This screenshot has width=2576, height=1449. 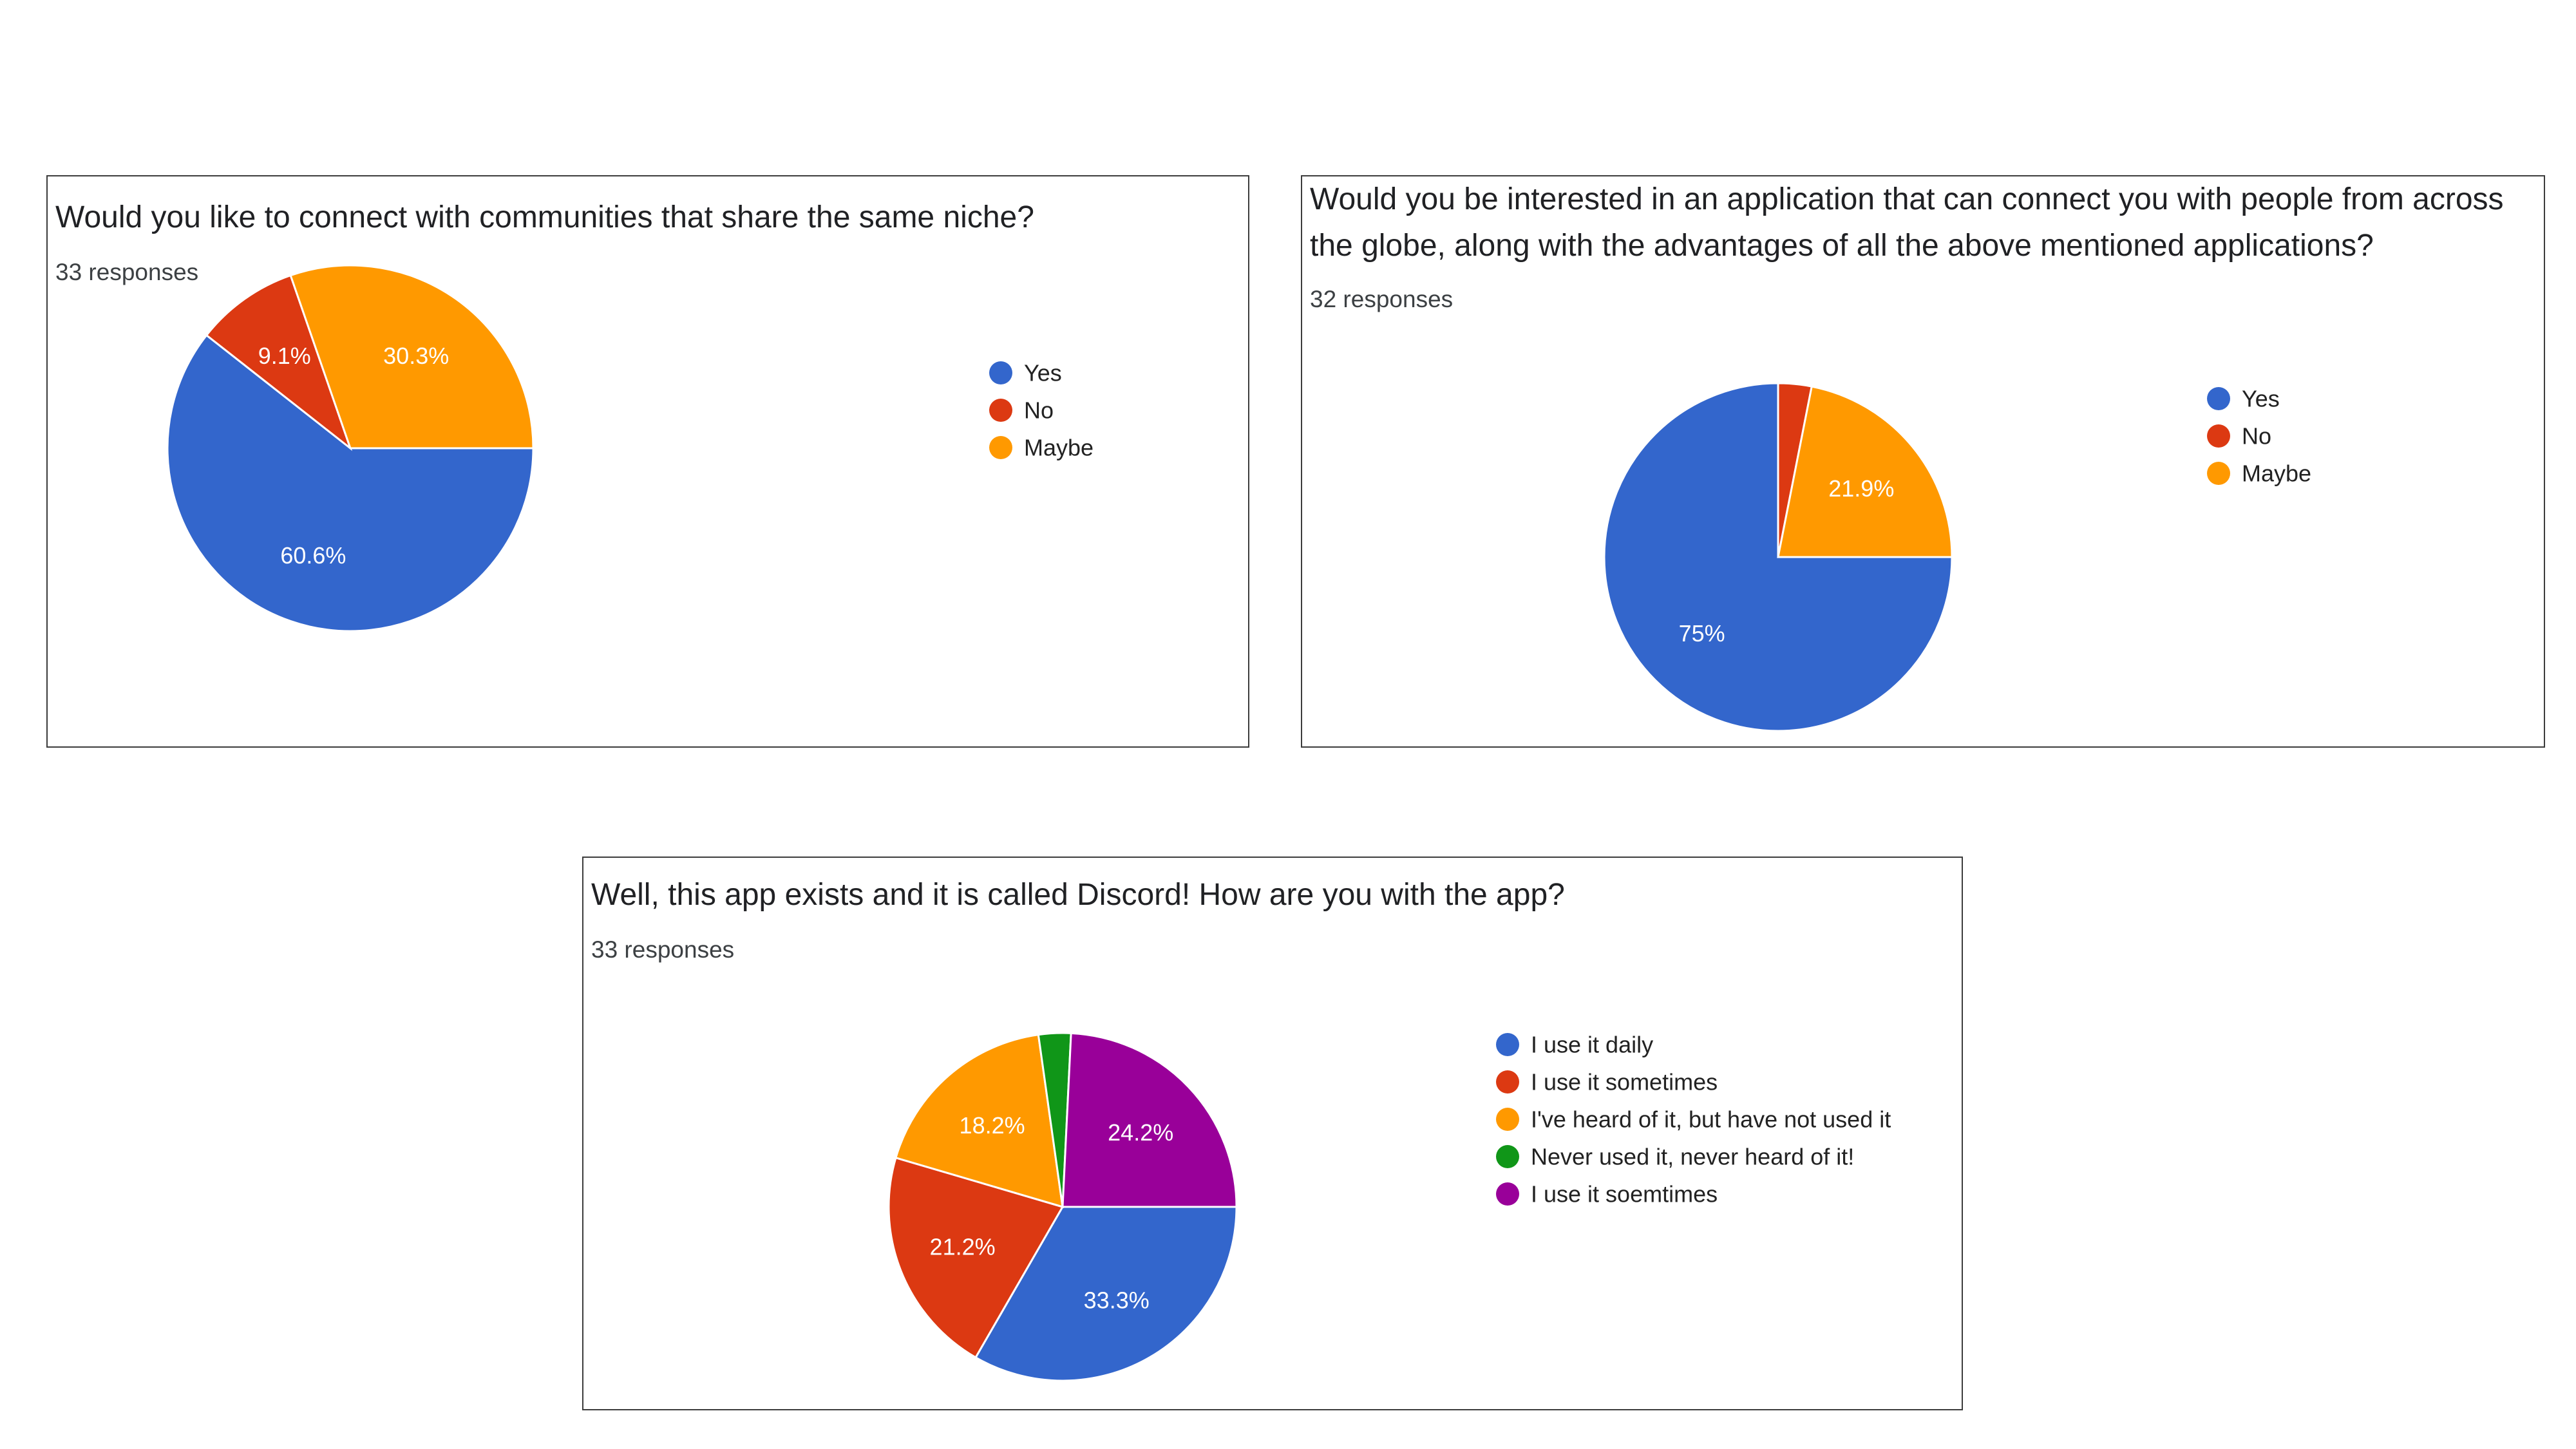 What do you see at coordinates (1957, 557) in the screenshot?
I see `pie-chart: 75% 21.9% Yes No Maybe` at bounding box center [1957, 557].